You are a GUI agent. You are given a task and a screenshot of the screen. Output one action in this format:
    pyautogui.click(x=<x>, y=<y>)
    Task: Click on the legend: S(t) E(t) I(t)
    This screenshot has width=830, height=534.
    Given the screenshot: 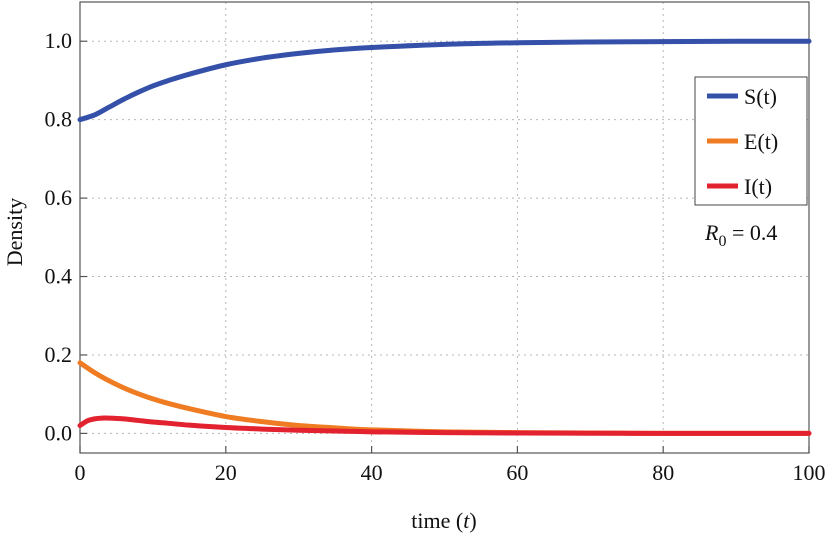 What is the action you would take?
    pyautogui.click(x=751, y=141)
    